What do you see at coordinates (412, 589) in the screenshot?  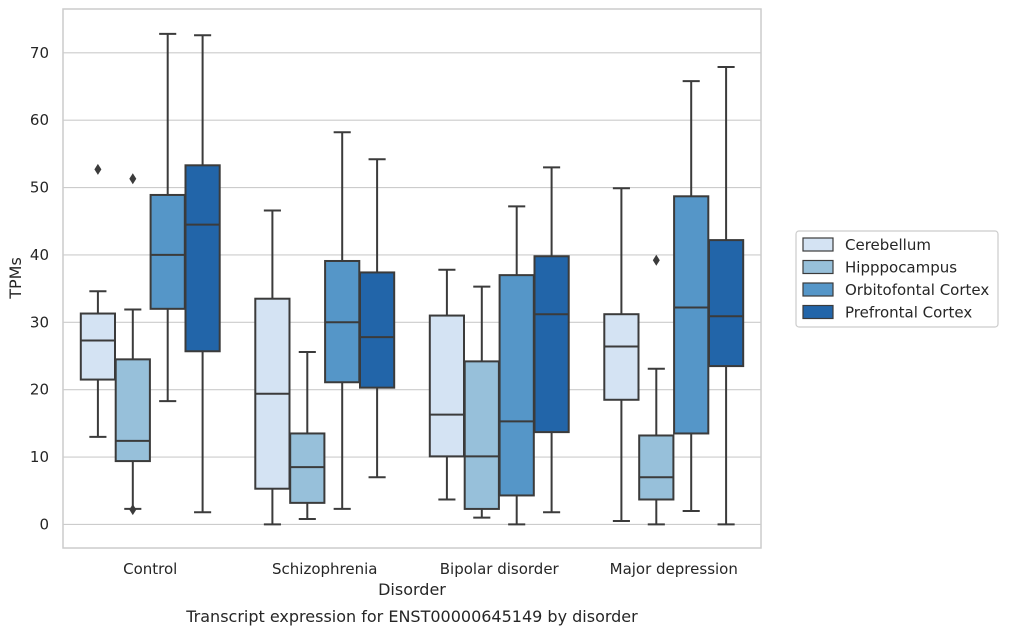 I see `x-axis-label: Disorder` at bounding box center [412, 589].